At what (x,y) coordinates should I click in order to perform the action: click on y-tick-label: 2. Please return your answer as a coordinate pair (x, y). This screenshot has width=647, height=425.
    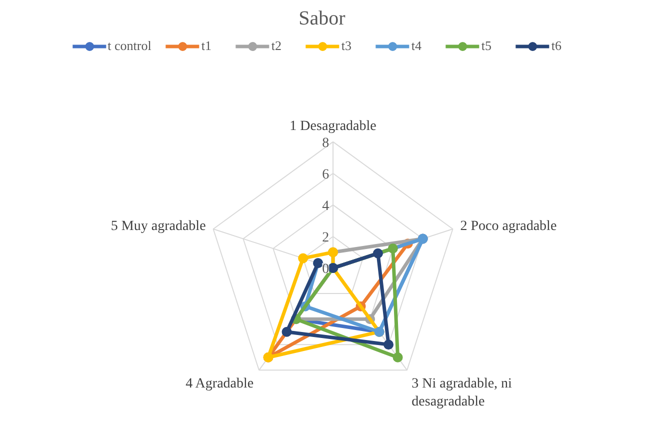
    Looking at the image, I should click on (326, 238).